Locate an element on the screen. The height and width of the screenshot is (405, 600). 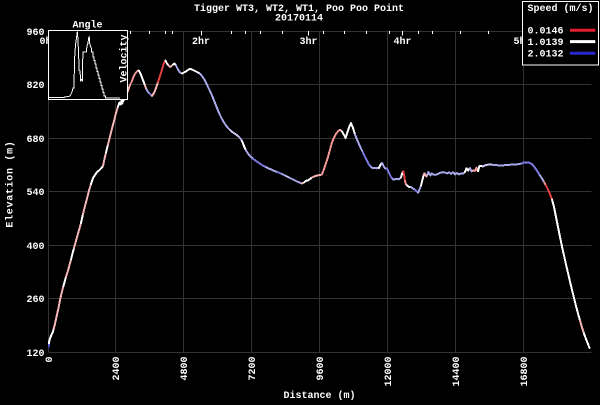
svg-text: Angle is located at coordinates (87, 26).